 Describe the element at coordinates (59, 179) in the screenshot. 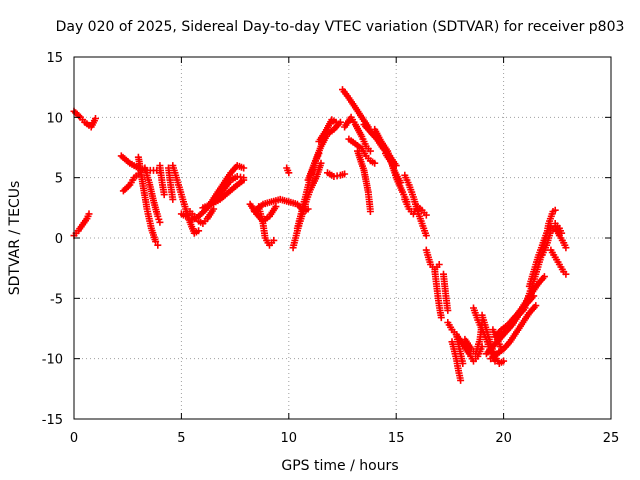

I see `y-tick-label: 5` at that location.